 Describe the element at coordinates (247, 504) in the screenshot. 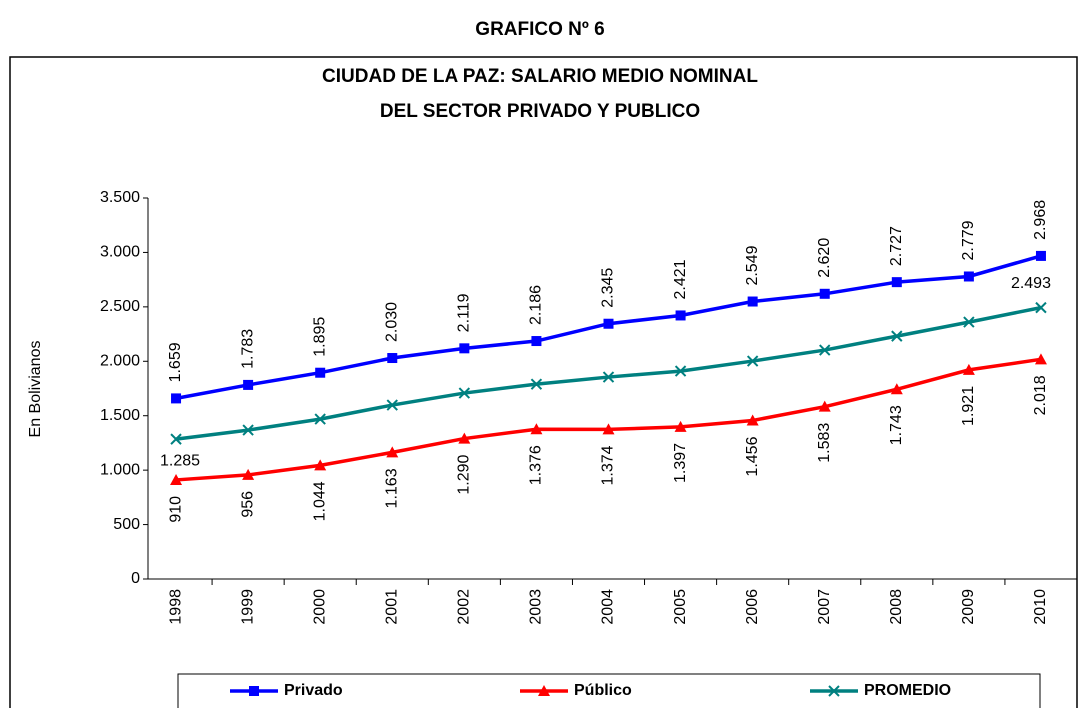

I see `data-label: 956` at that location.